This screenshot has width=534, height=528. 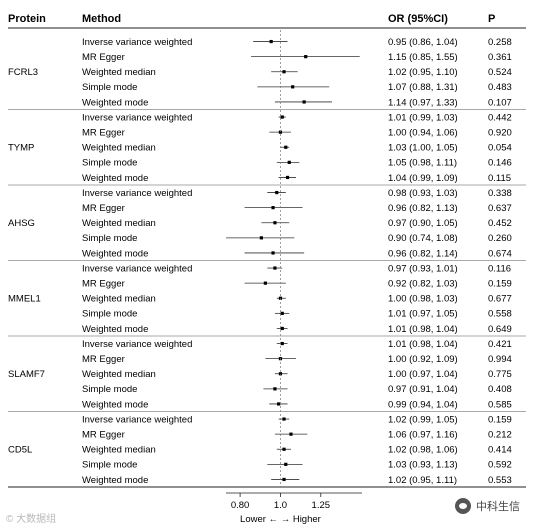 I want to click on or-ci-label: 1.03 (1.00, 1.05), so click(x=423, y=148).